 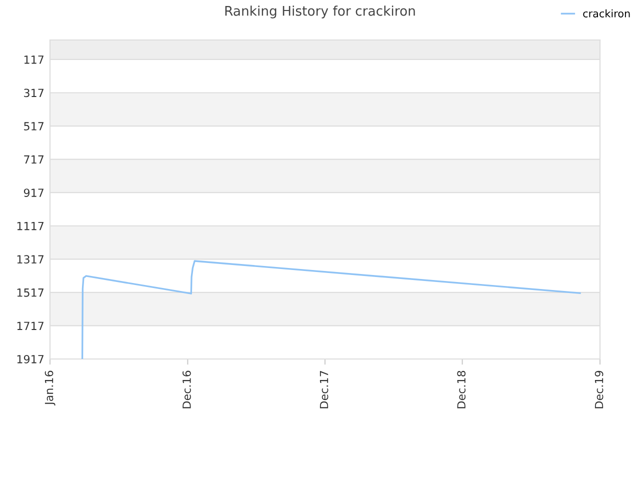 What do you see at coordinates (34, 60) in the screenshot?
I see `y-tick-label: 117` at bounding box center [34, 60].